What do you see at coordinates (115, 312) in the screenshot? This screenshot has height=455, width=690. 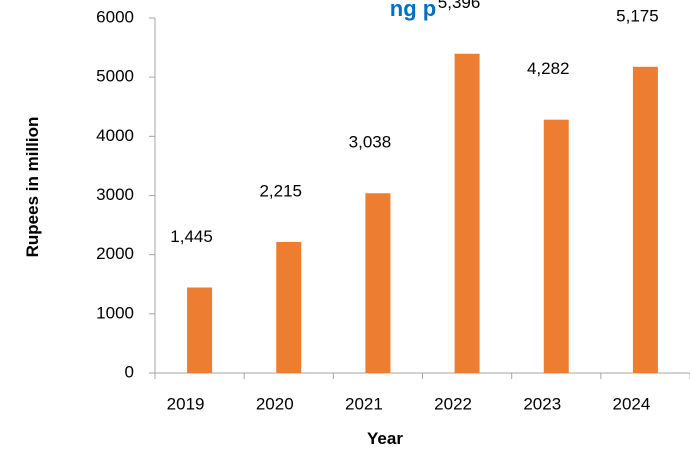 I see `y-tick-label: 1000` at bounding box center [115, 312].